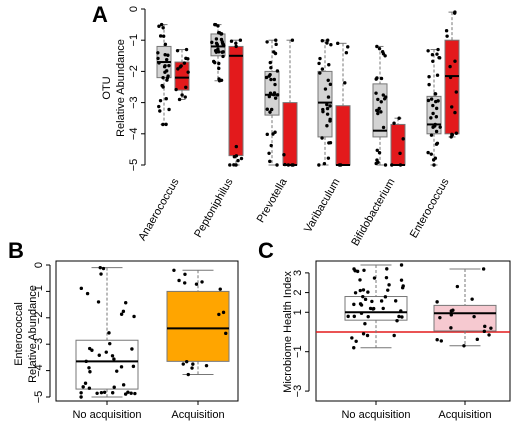 The image size is (520, 432). Describe the element at coordinates (134, 102) in the screenshot. I see `panel-a-y-tick-label: −3` at that location.